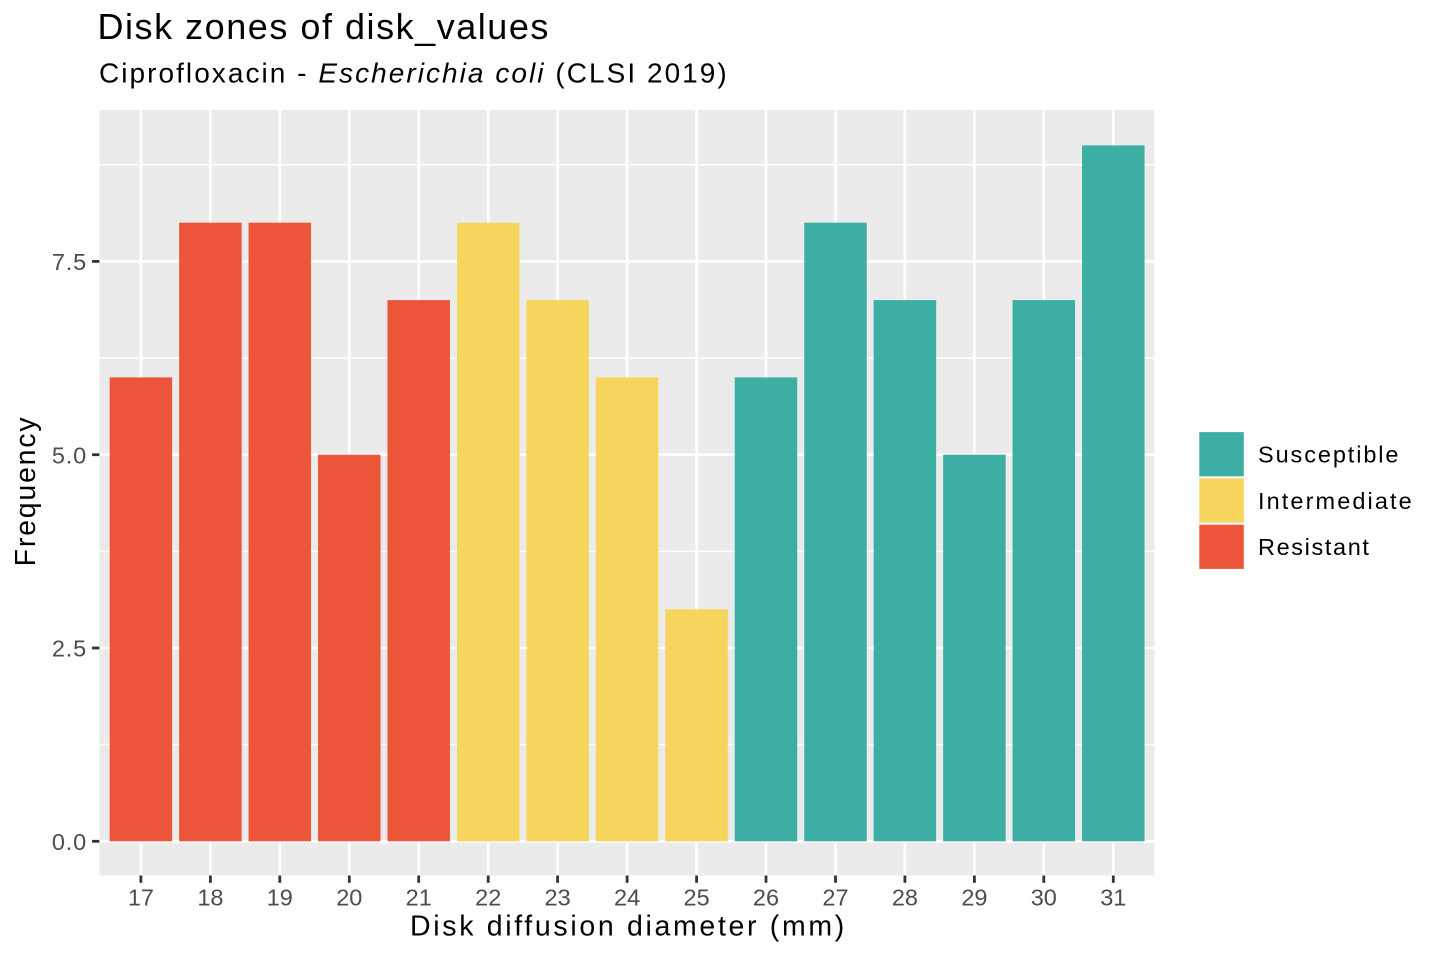 The image size is (1440, 960). Describe the element at coordinates (69, 455) in the screenshot. I see `svg-text: 5.0` at that location.